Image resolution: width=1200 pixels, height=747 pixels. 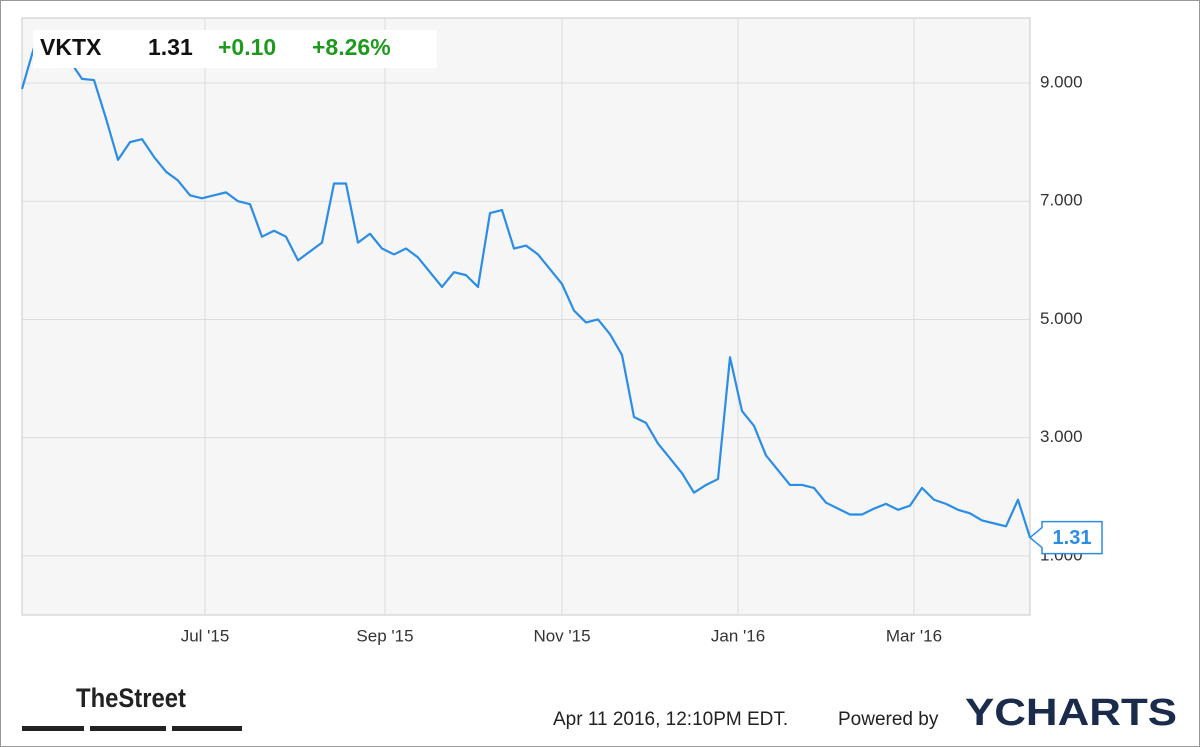 What do you see at coordinates (247, 47) in the screenshot?
I see `change: +0.10` at bounding box center [247, 47].